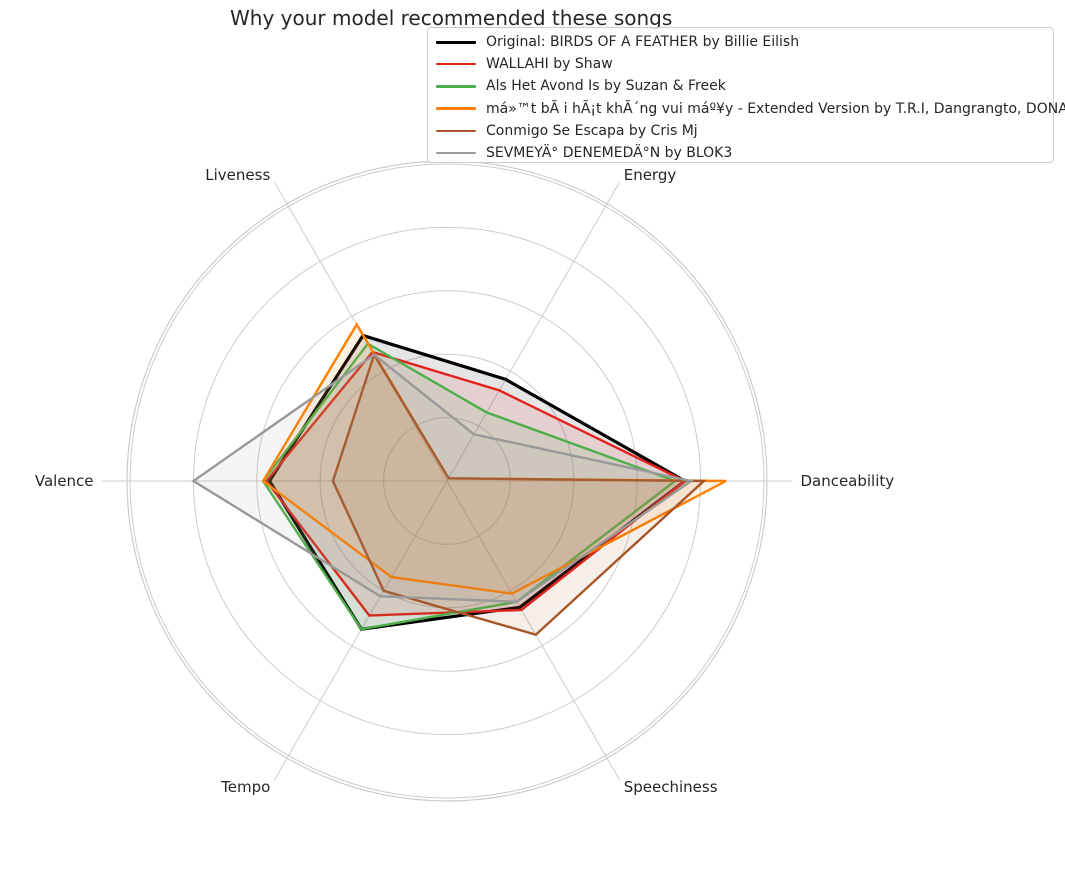 Image resolution: width=1065 pixels, height=876 pixels. I want to click on legend-item: Als Het Avond Is by Suzan & Freek, so click(740, 86).